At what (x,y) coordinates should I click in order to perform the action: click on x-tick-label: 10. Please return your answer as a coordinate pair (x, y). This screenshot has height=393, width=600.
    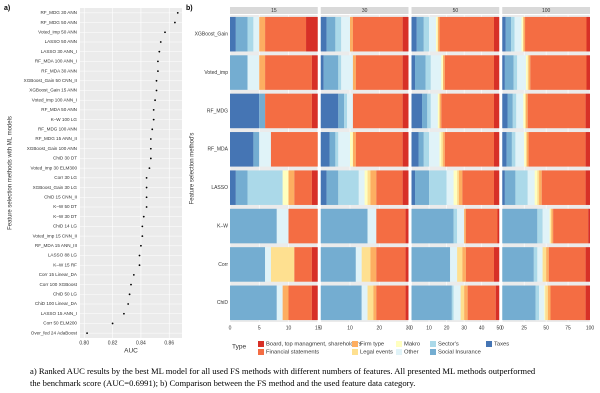
    Looking at the image, I should click on (289, 328).